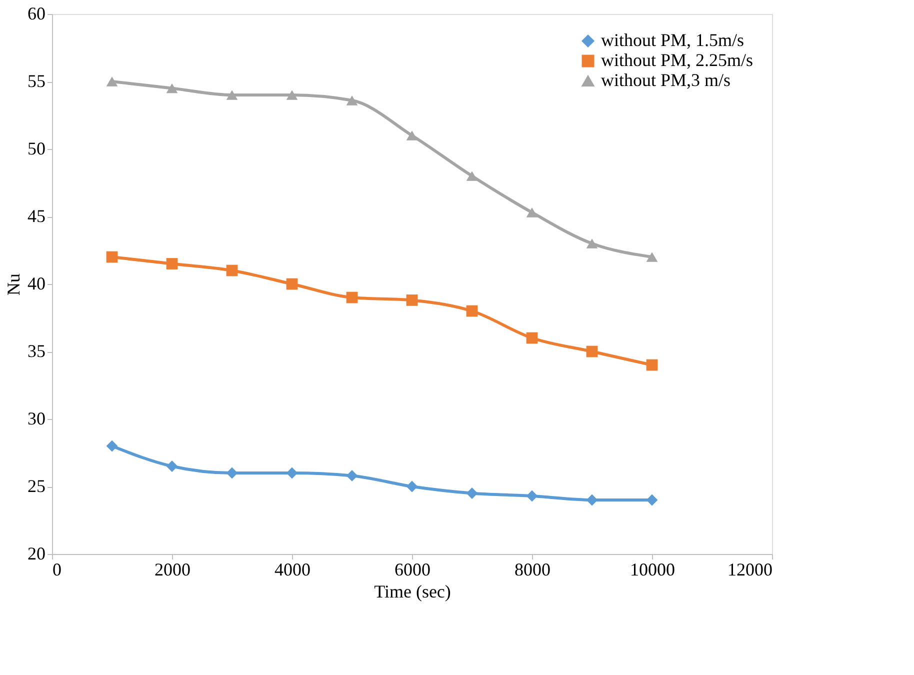 The width and height of the screenshot is (914, 675). I want to click on y-tick-label: 45, so click(37, 216).